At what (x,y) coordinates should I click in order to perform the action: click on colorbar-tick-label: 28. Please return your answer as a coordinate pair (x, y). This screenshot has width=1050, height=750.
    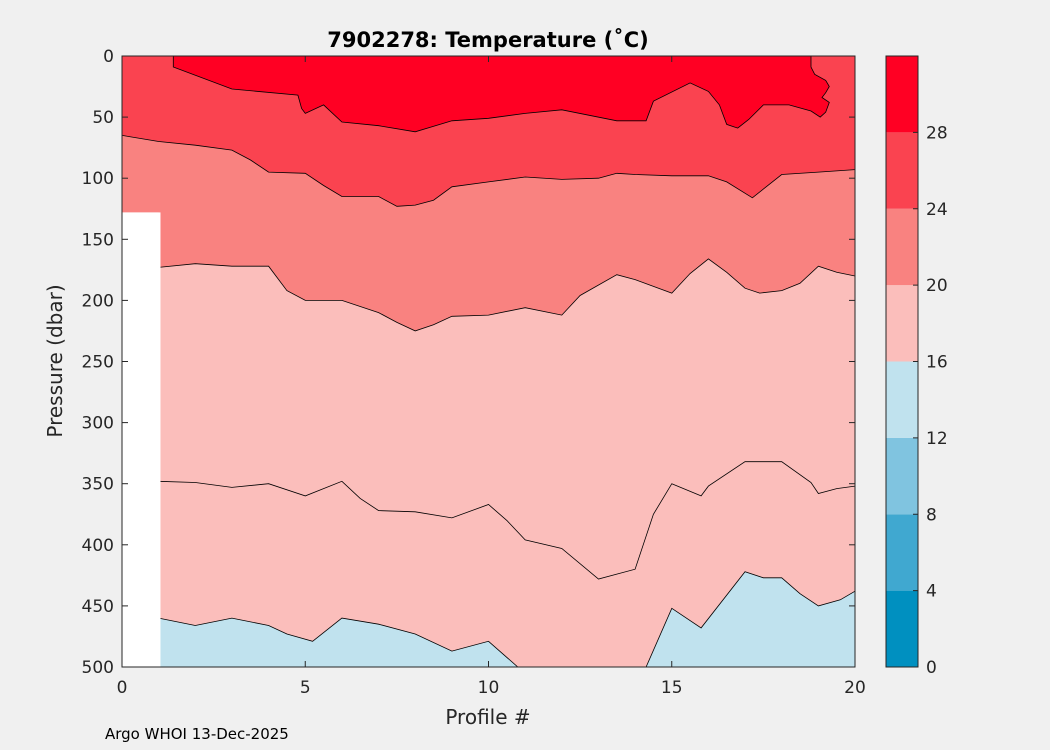
    Looking at the image, I should click on (937, 133).